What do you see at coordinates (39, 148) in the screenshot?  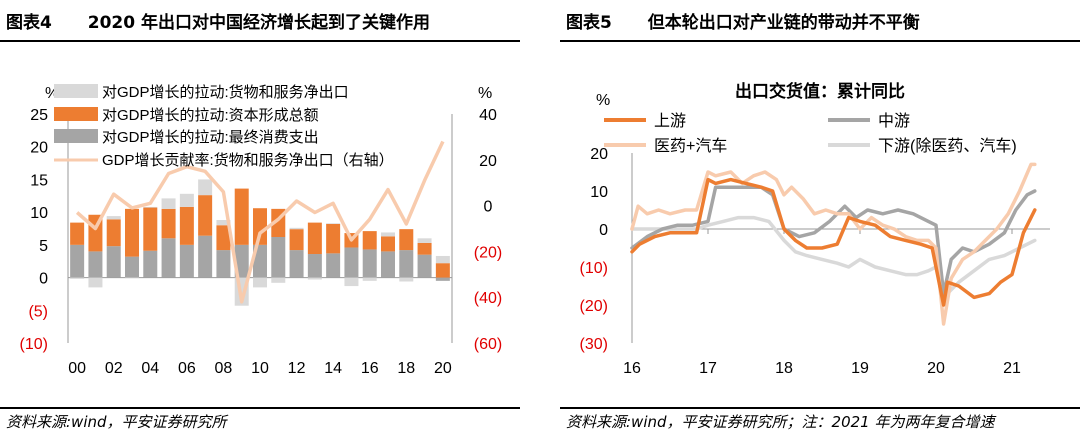 I see `left-y-tick-label: 20` at bounding box center [39, 148].